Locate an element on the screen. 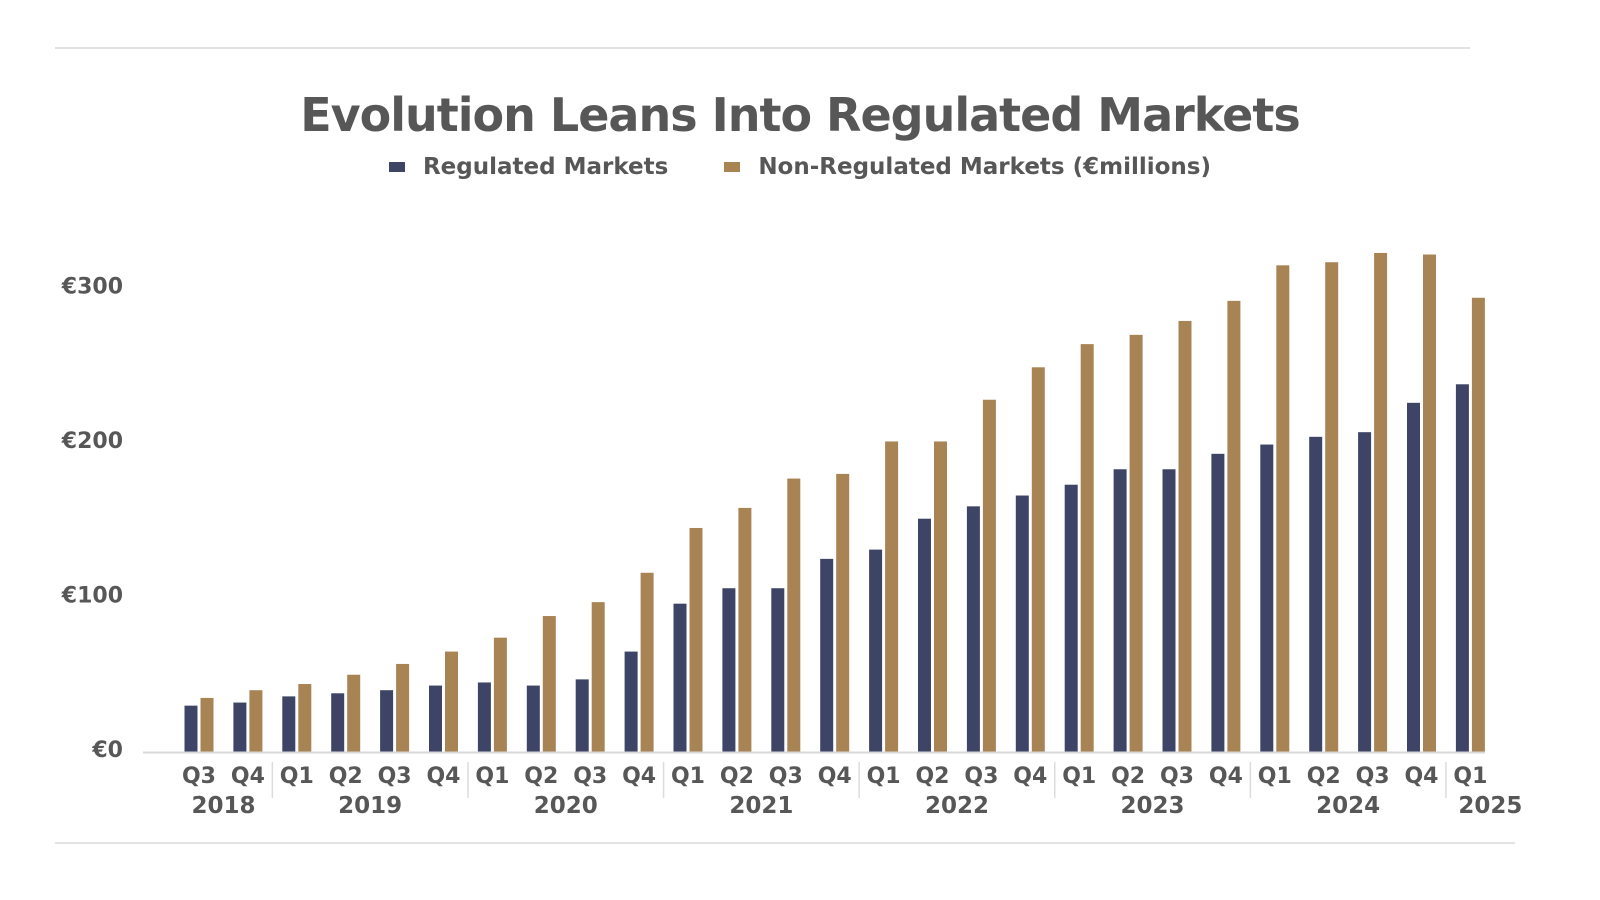 The image size is (1600, 900). legend-label-non-regulated: Non-Regulated Markets (€millions) is located at coordinates (985, 167).